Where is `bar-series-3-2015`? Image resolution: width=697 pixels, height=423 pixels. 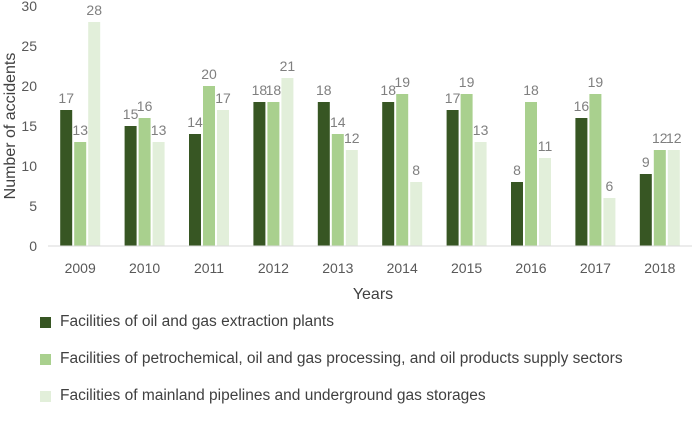
bar-series-3-2015 is located at coordinates (480, 194).